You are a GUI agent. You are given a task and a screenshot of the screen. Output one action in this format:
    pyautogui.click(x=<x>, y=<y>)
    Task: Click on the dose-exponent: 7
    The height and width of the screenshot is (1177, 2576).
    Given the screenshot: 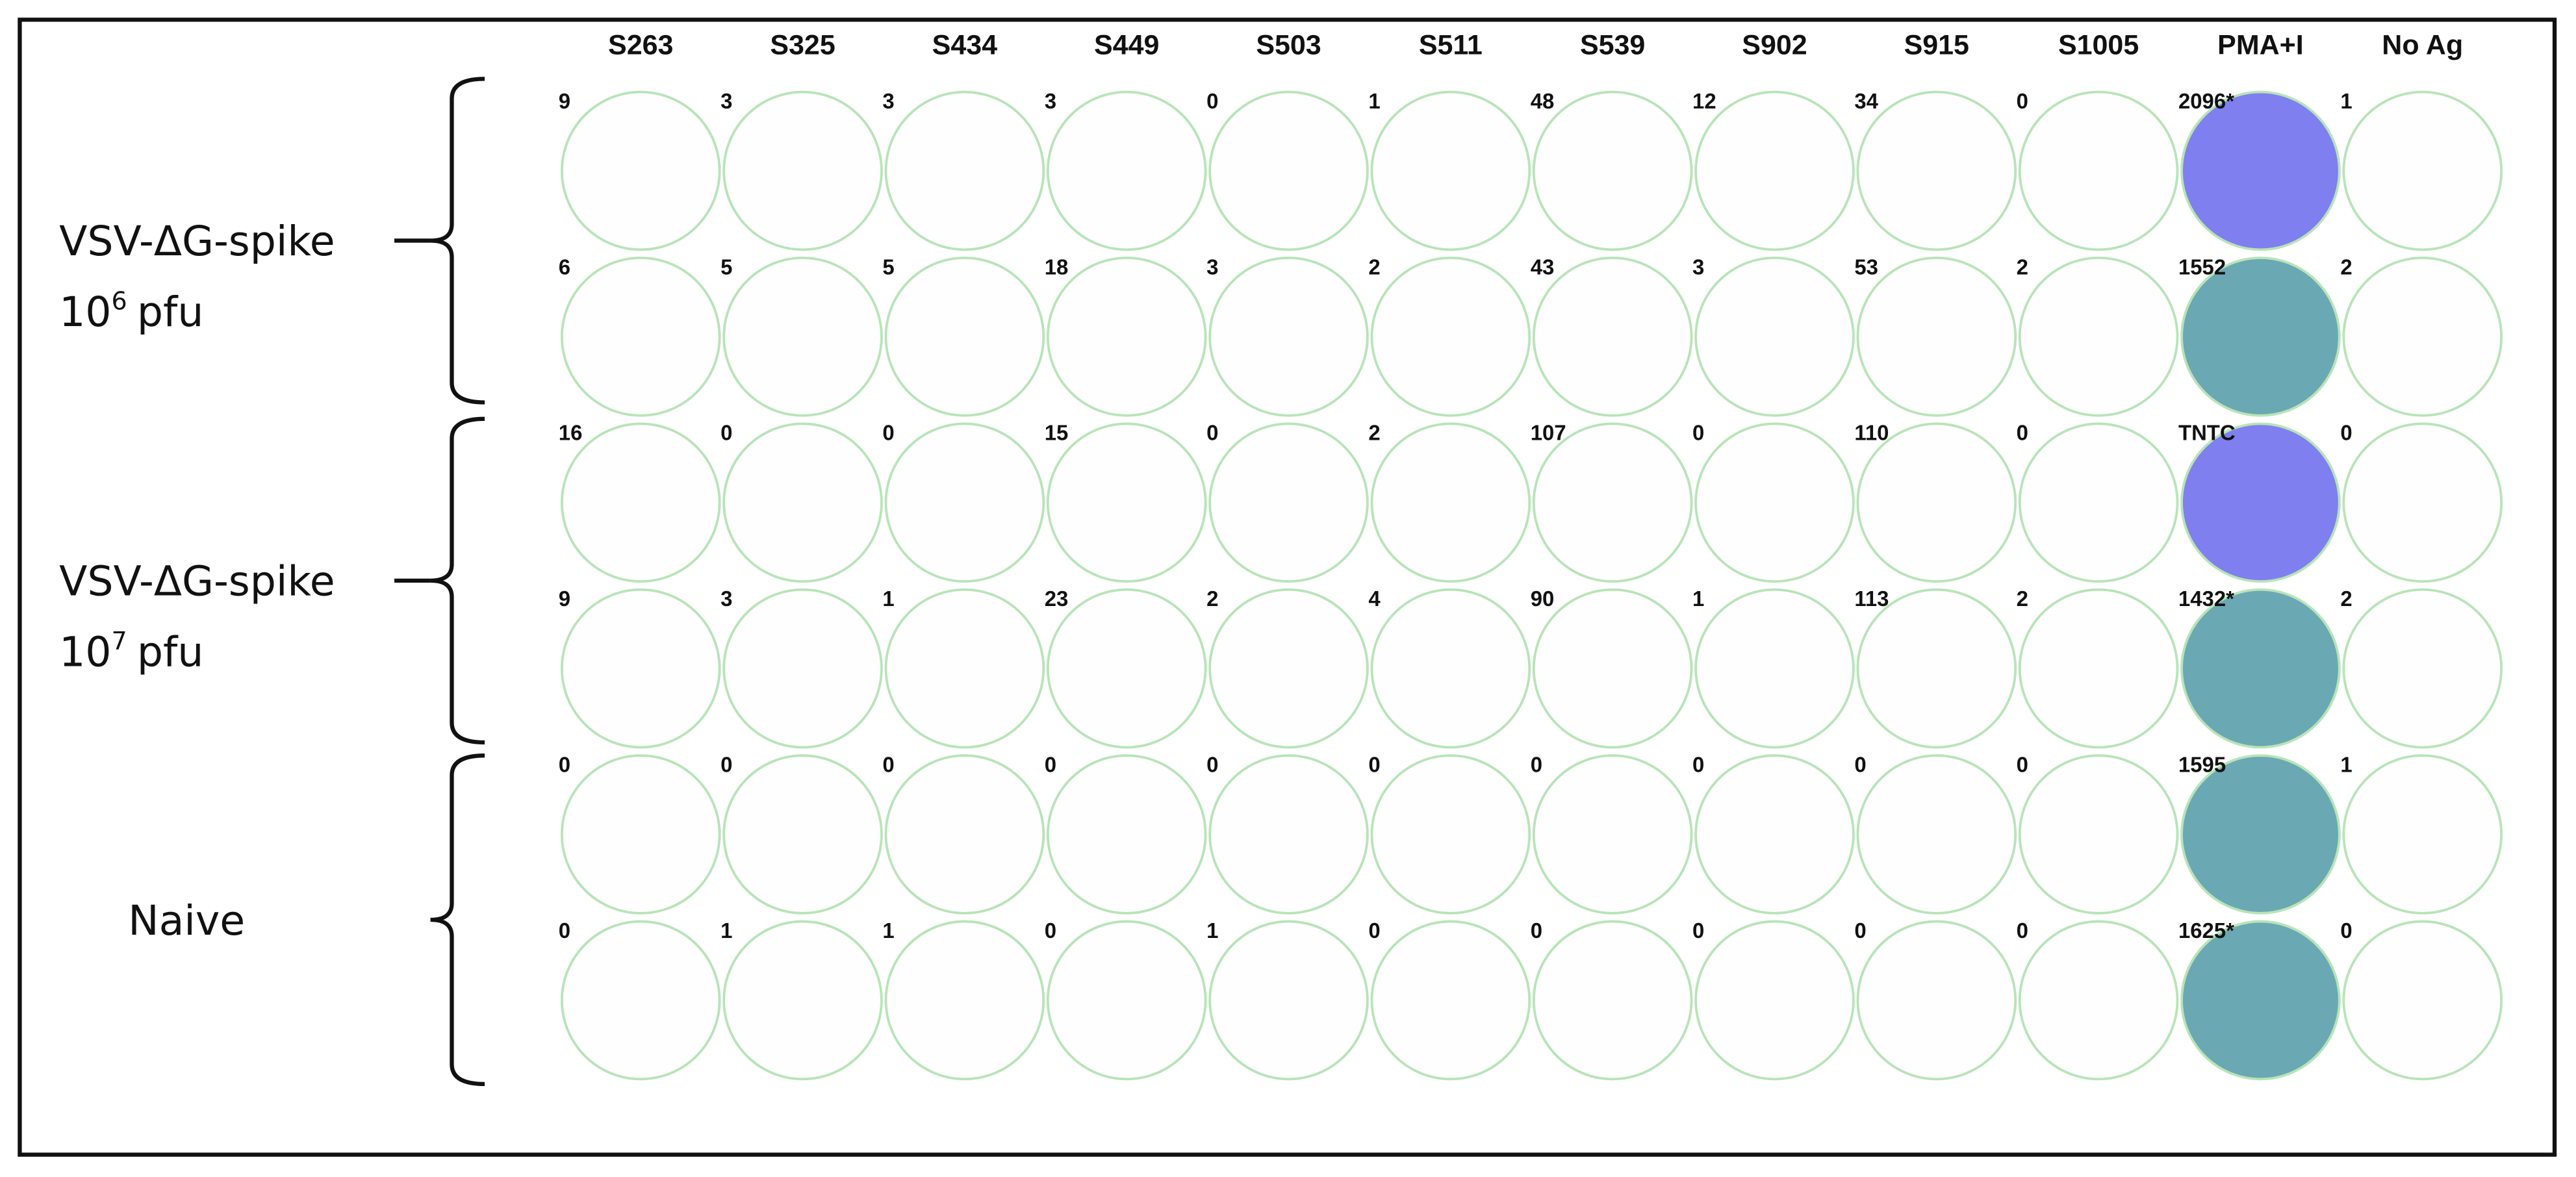 What is the action you would take?
    pyautogui.click(x=119, y=641)
    